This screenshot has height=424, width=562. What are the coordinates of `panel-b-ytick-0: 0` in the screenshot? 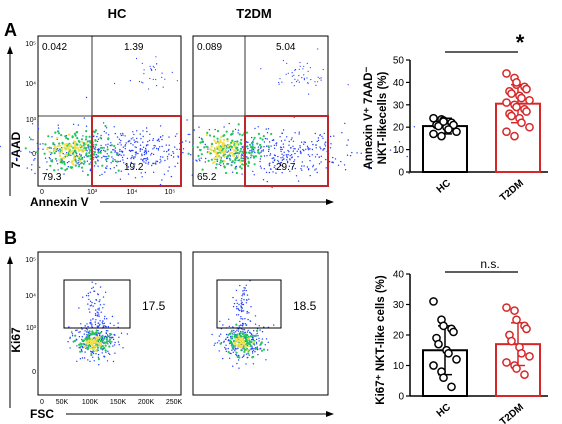 It's located at (34, 372).